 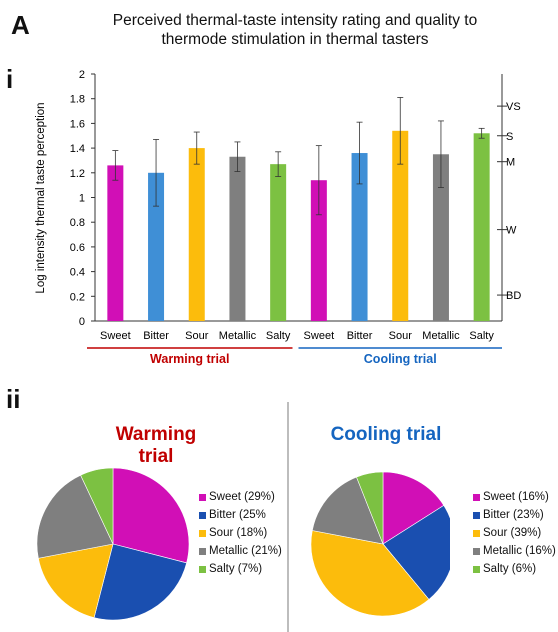 I want to click on y-tick-label: 1.8, so click(x=77, y=100).